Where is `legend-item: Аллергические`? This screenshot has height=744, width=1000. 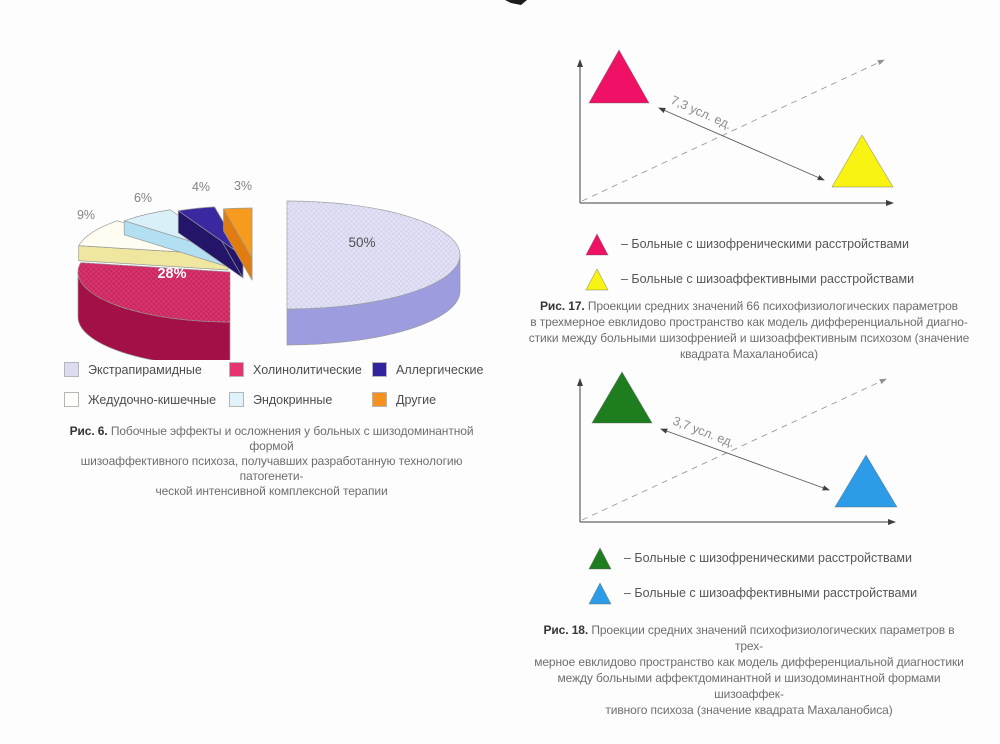 legend-item: Аллергические is located at coordinates (433, 369).